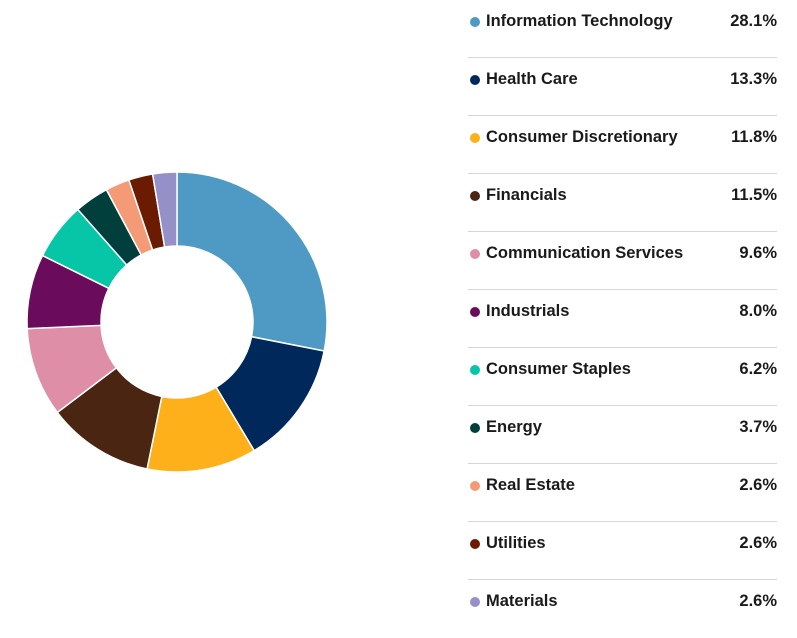  What do you see at coordinates (252, 261) in the screenshot?
I see `donut-slice-information-technology` at bounding box center [252, 261].